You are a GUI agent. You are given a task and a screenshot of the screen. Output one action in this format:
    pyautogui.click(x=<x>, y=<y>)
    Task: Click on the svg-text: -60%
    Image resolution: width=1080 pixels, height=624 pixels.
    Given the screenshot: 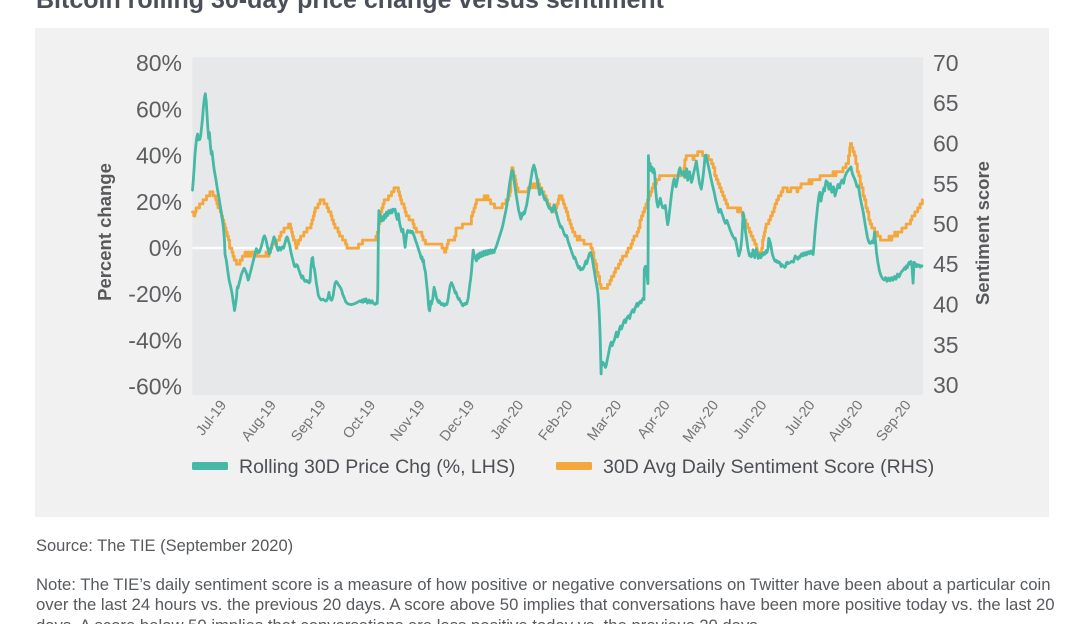 What is the action you would take?
    pyautogui.click(x=155, y=387)
    